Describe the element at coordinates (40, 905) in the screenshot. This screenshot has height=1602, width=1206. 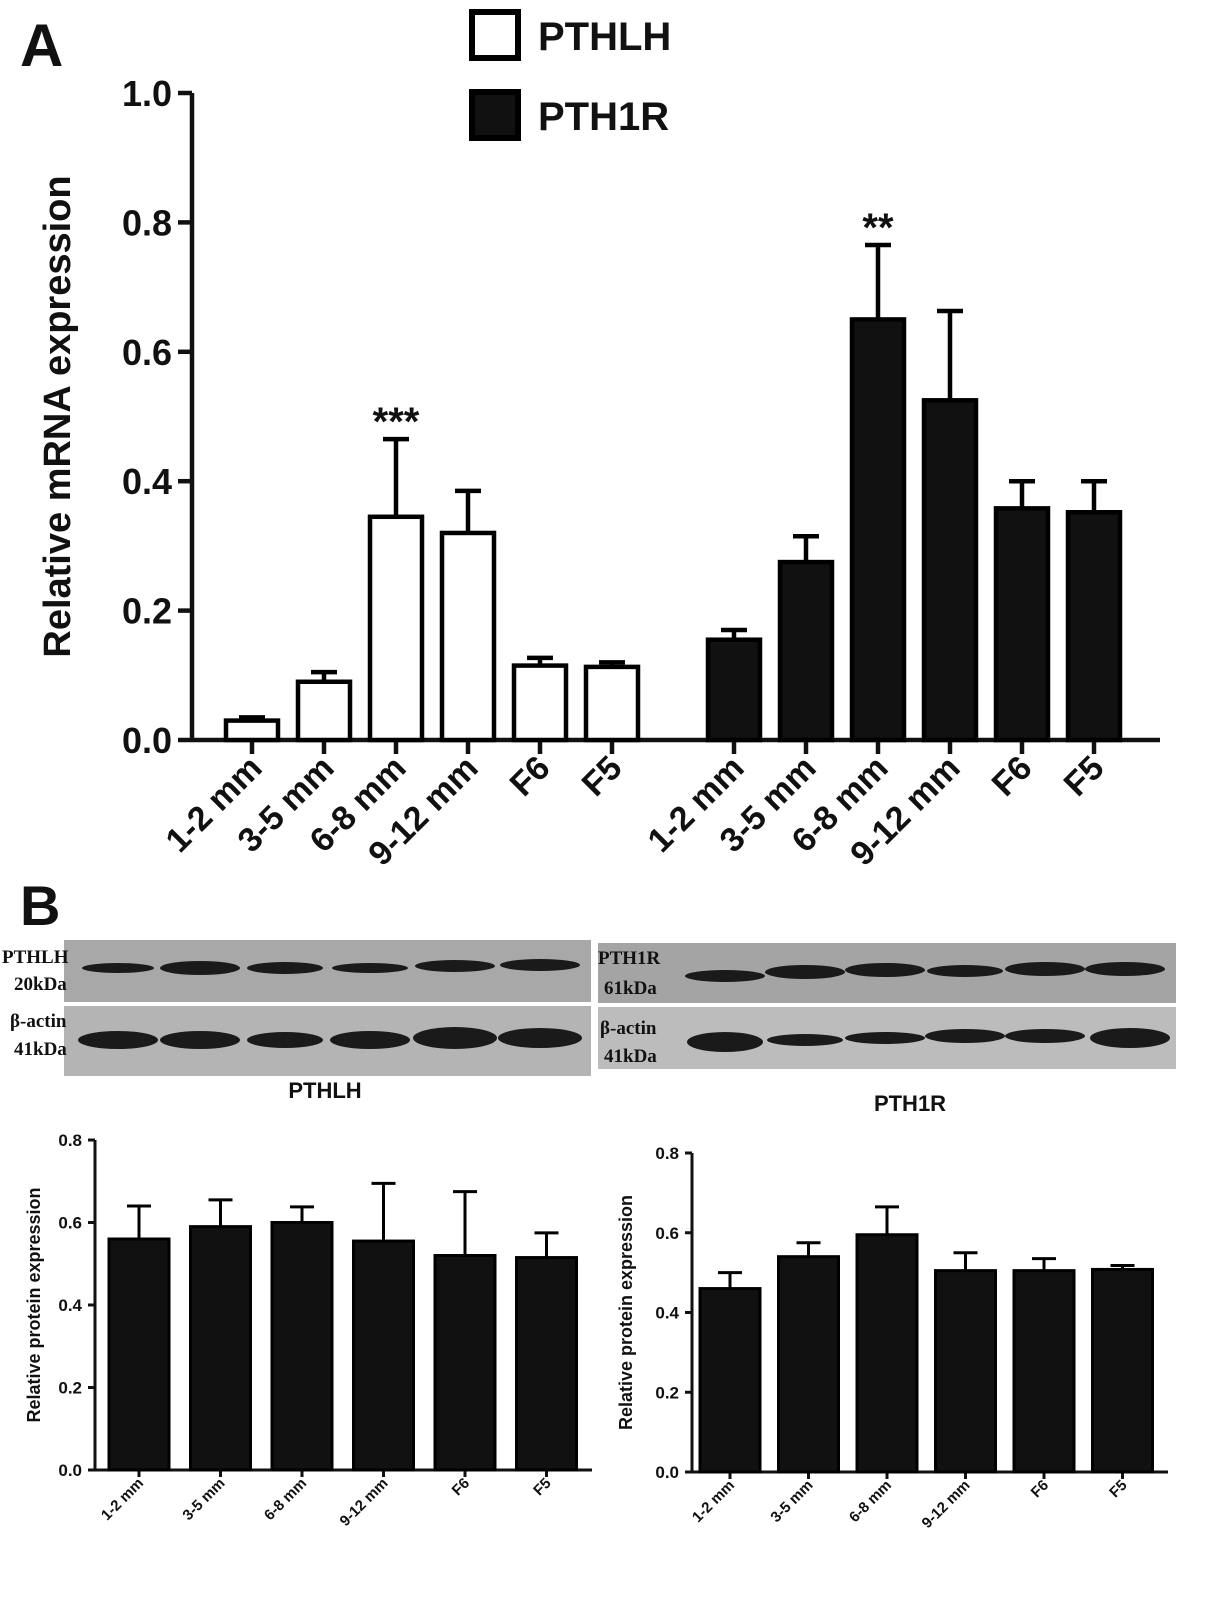
I see `panel-label: B` at that location.